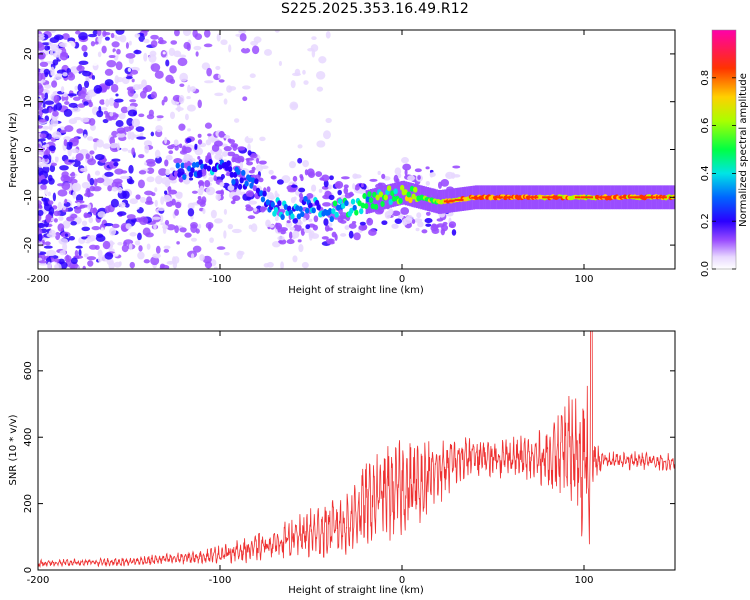  What do you see at coordinates (718, 173) in the screenshot?
I see `colorbar-ticks: 0.0 0.2 0.4 0.6 0.8` at bounding box center [718, 173].